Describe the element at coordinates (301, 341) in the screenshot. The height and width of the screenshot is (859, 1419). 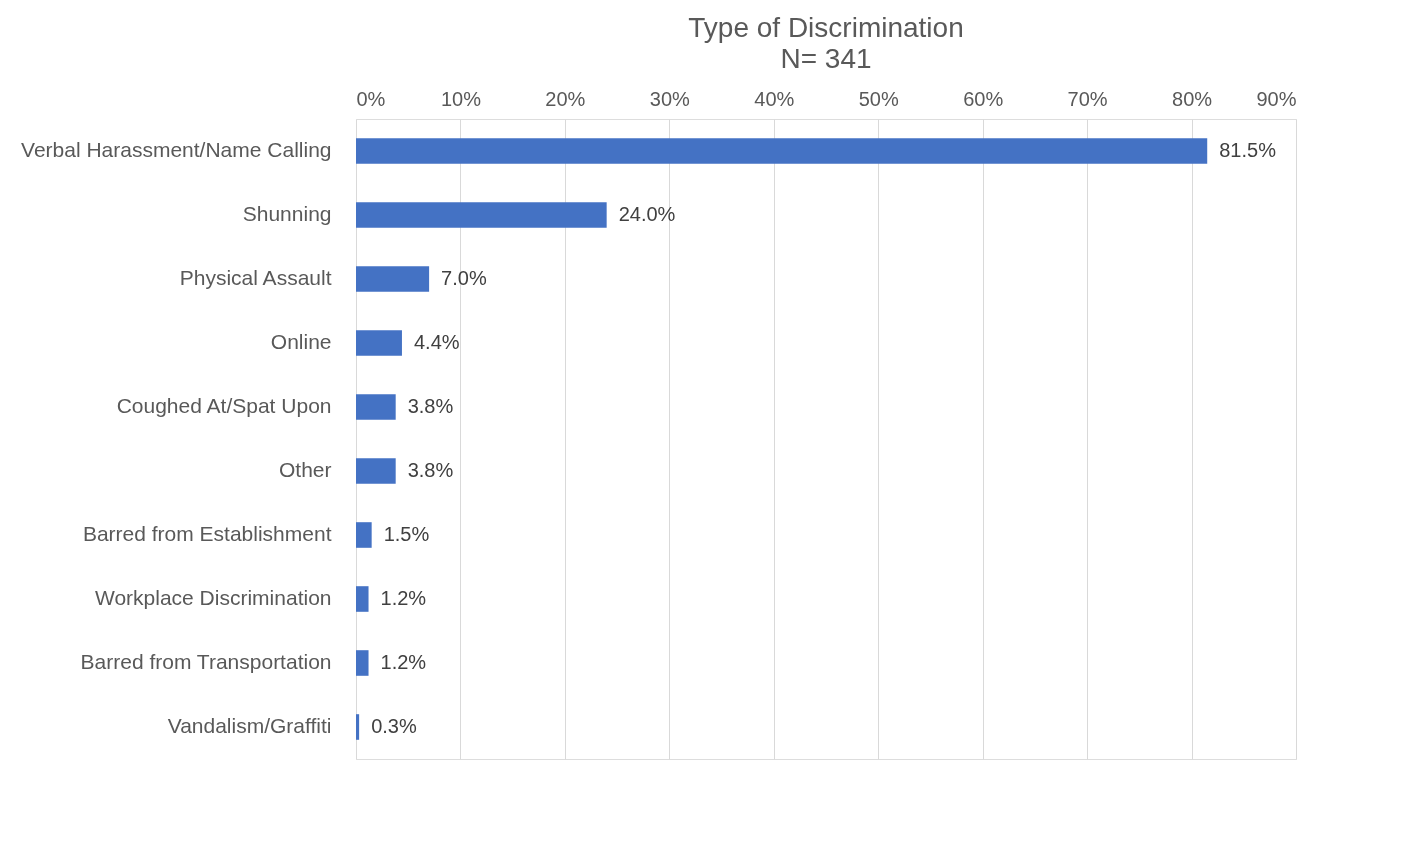
I see `y-tick-label: Online` at that location.